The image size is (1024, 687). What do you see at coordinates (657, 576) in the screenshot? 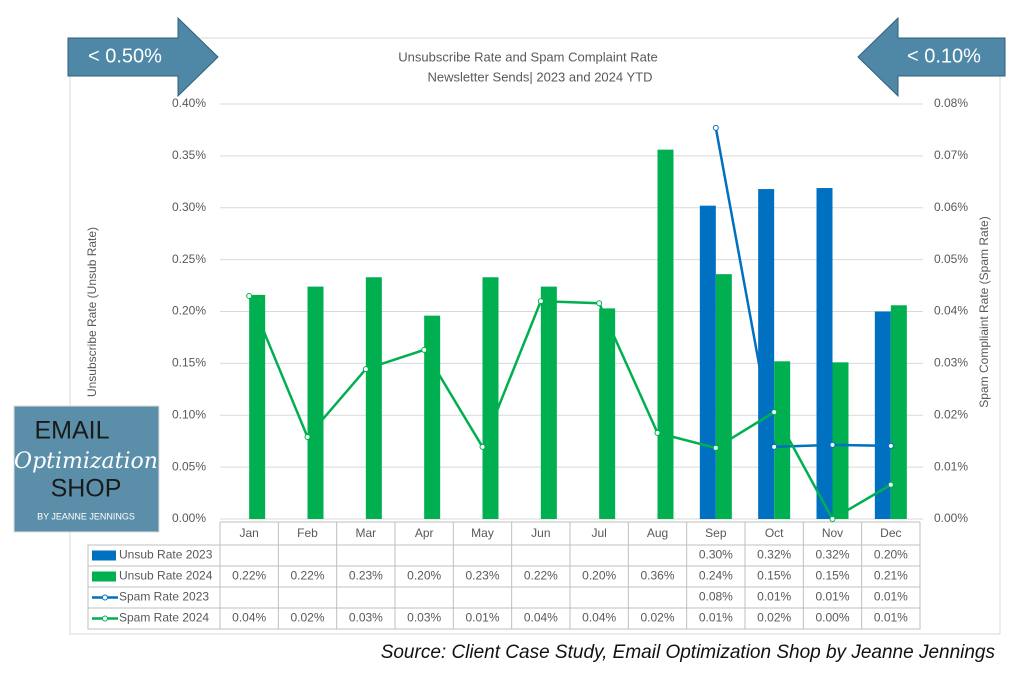
I see `table-cell: 0.36%` at bounding box center [657, 576].